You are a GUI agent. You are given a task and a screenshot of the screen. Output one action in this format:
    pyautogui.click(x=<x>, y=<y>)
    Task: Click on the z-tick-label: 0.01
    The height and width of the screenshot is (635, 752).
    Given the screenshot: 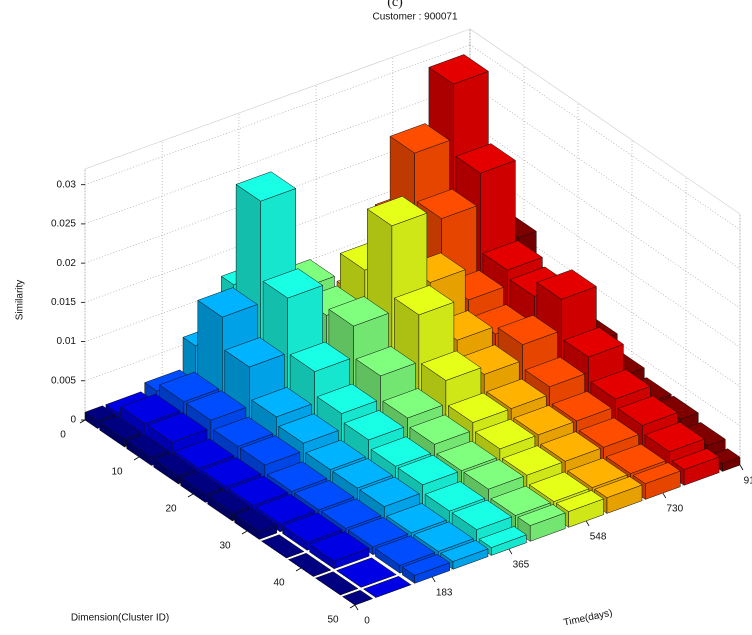 What is the action you would take?
    pyautogui.click(x=67, y=341)
    